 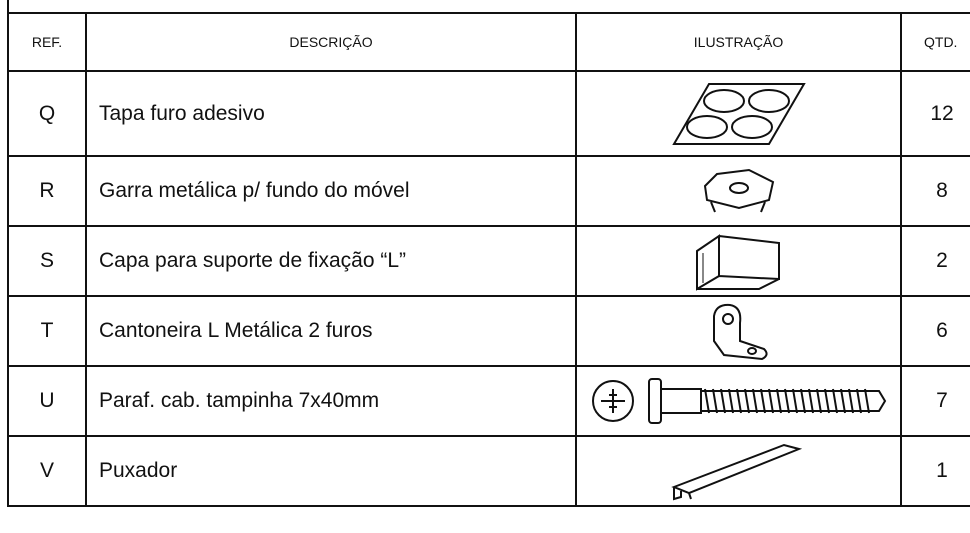 What do you see at coordinates (331, 331) in the screenshot?
I see `description: Cantoneira L Metálica 2 furos` at bounding box center [331, 331].